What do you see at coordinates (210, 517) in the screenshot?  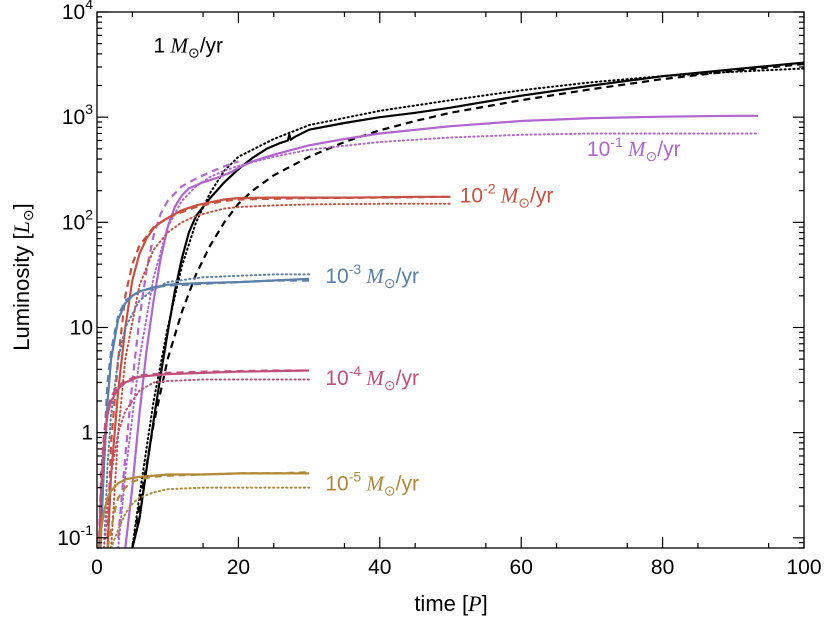 I see `series-line-rate-1e-5-dotted` at bounding box center [210, 517].